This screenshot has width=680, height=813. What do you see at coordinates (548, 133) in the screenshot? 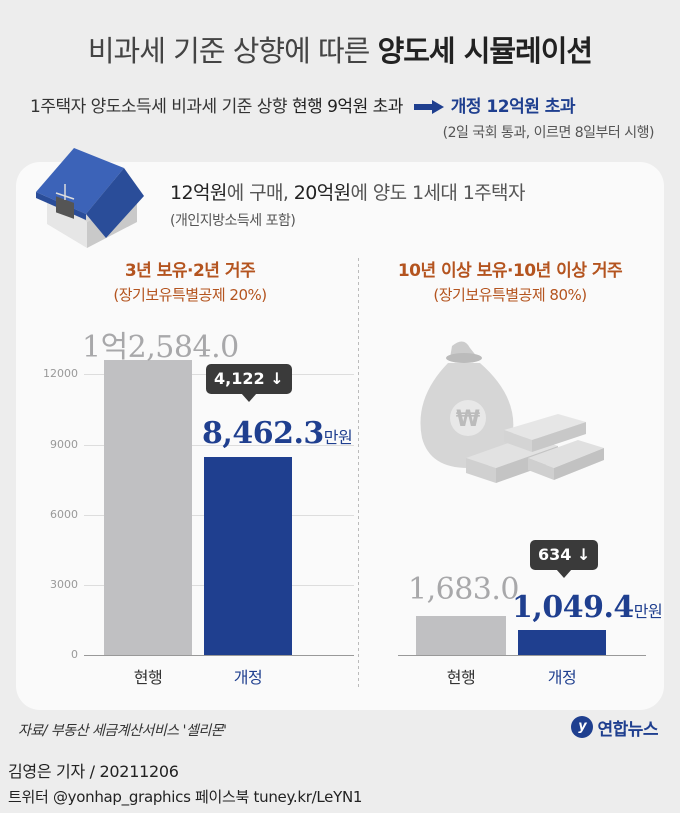
I see `enactment-note: (2일 국회 통과, 이르면 8일부터 시행)` at bounding box center [548, 133].